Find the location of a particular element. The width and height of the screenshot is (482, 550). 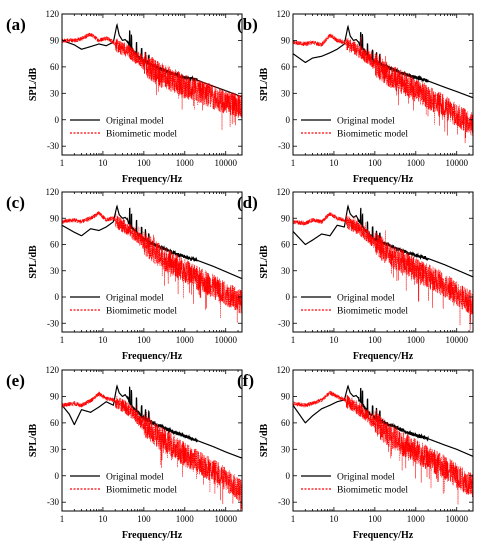

panel-label: (a) is located at coordinates (16, 24).